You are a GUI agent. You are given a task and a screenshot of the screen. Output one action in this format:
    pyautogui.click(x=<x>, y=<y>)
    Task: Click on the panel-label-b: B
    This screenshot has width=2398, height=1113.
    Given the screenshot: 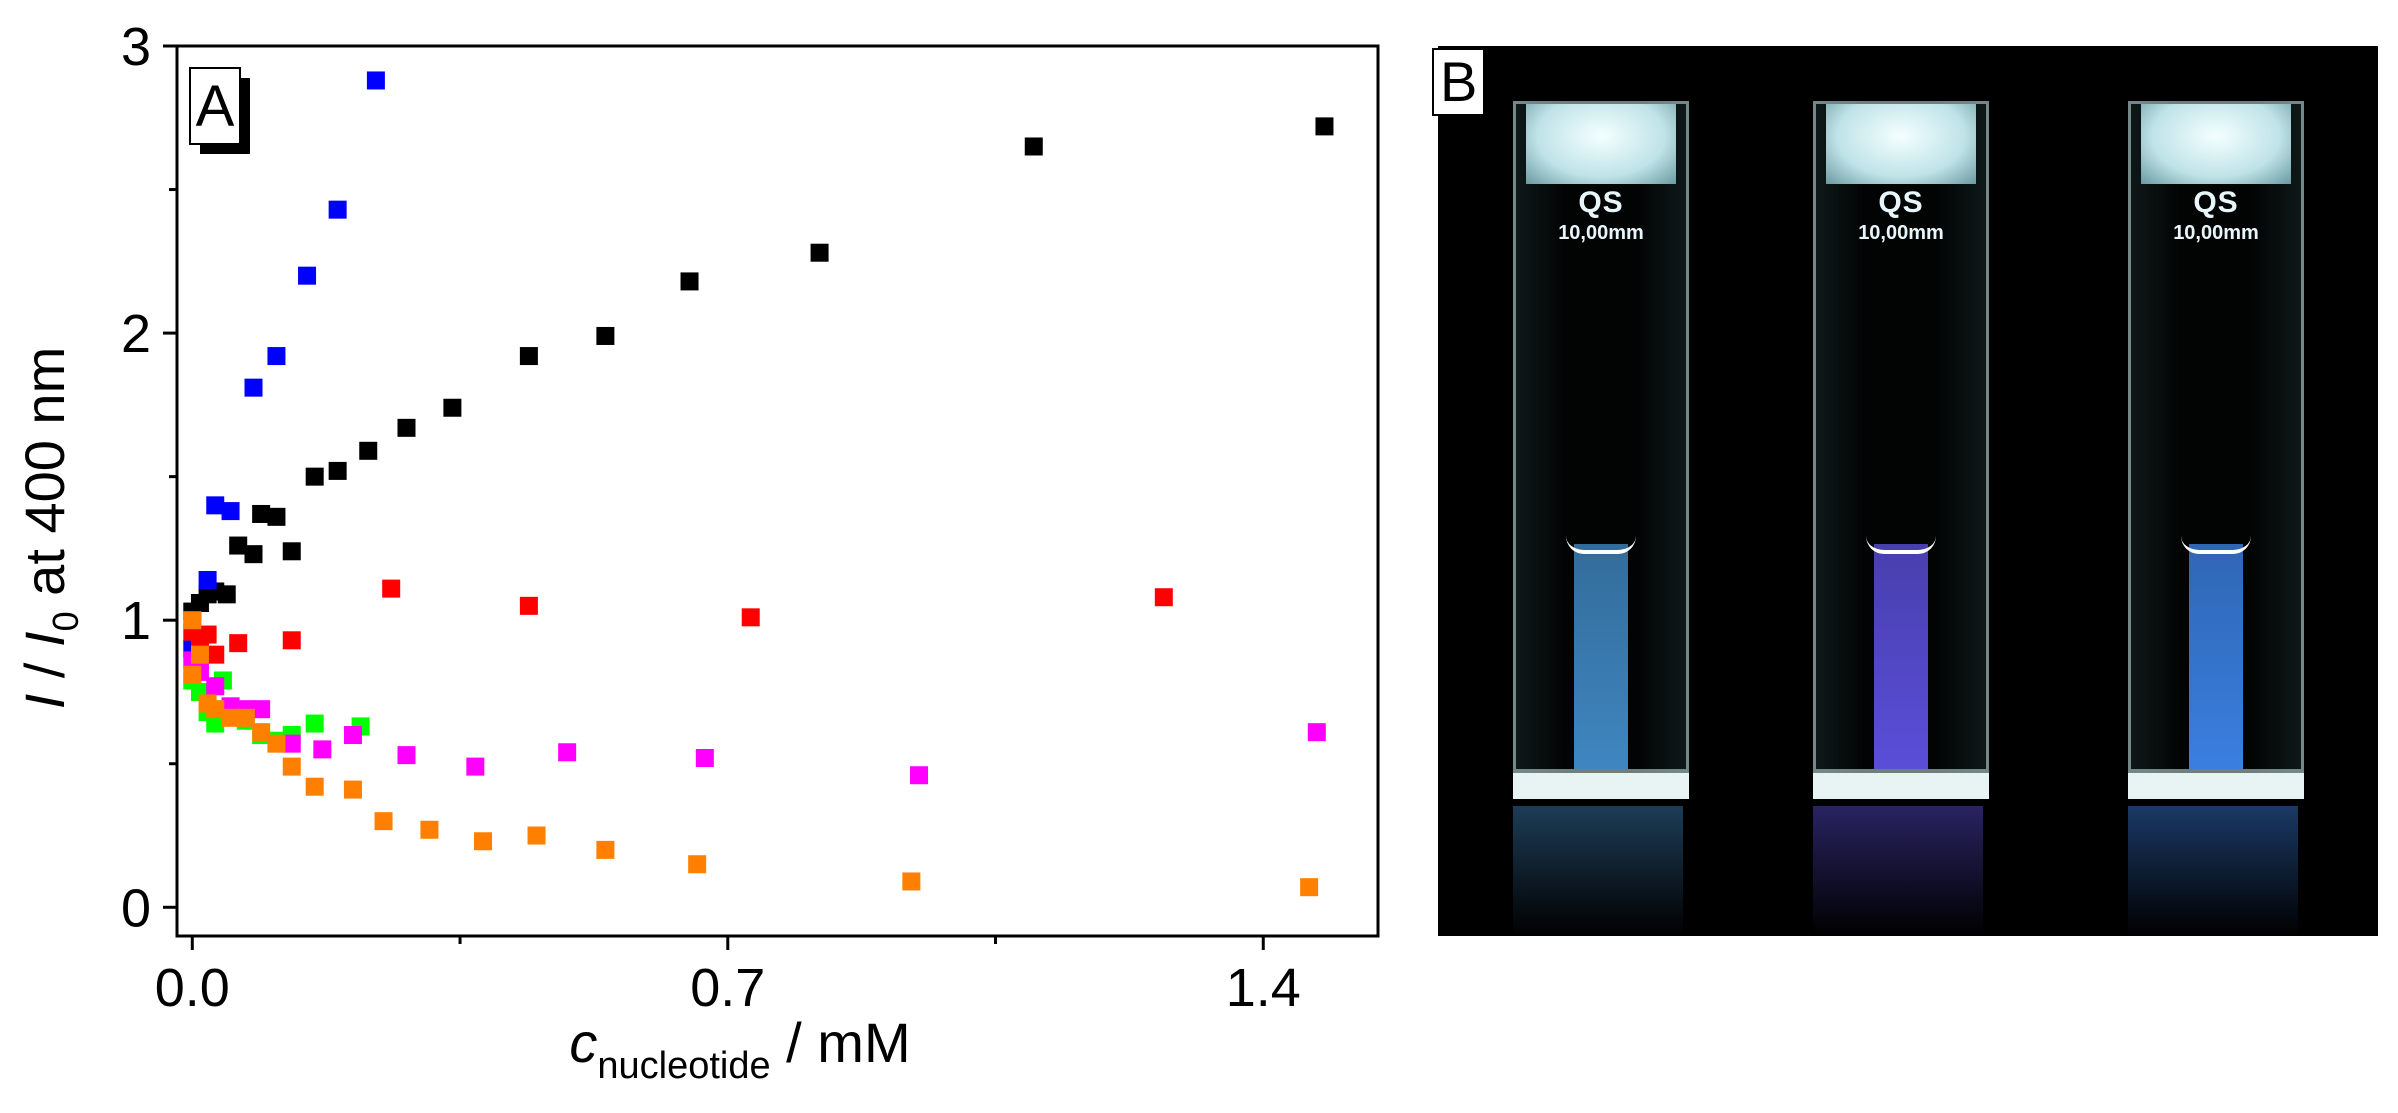 What is the action you would take?
    pyautogui.click(x=1459, y=82)
    